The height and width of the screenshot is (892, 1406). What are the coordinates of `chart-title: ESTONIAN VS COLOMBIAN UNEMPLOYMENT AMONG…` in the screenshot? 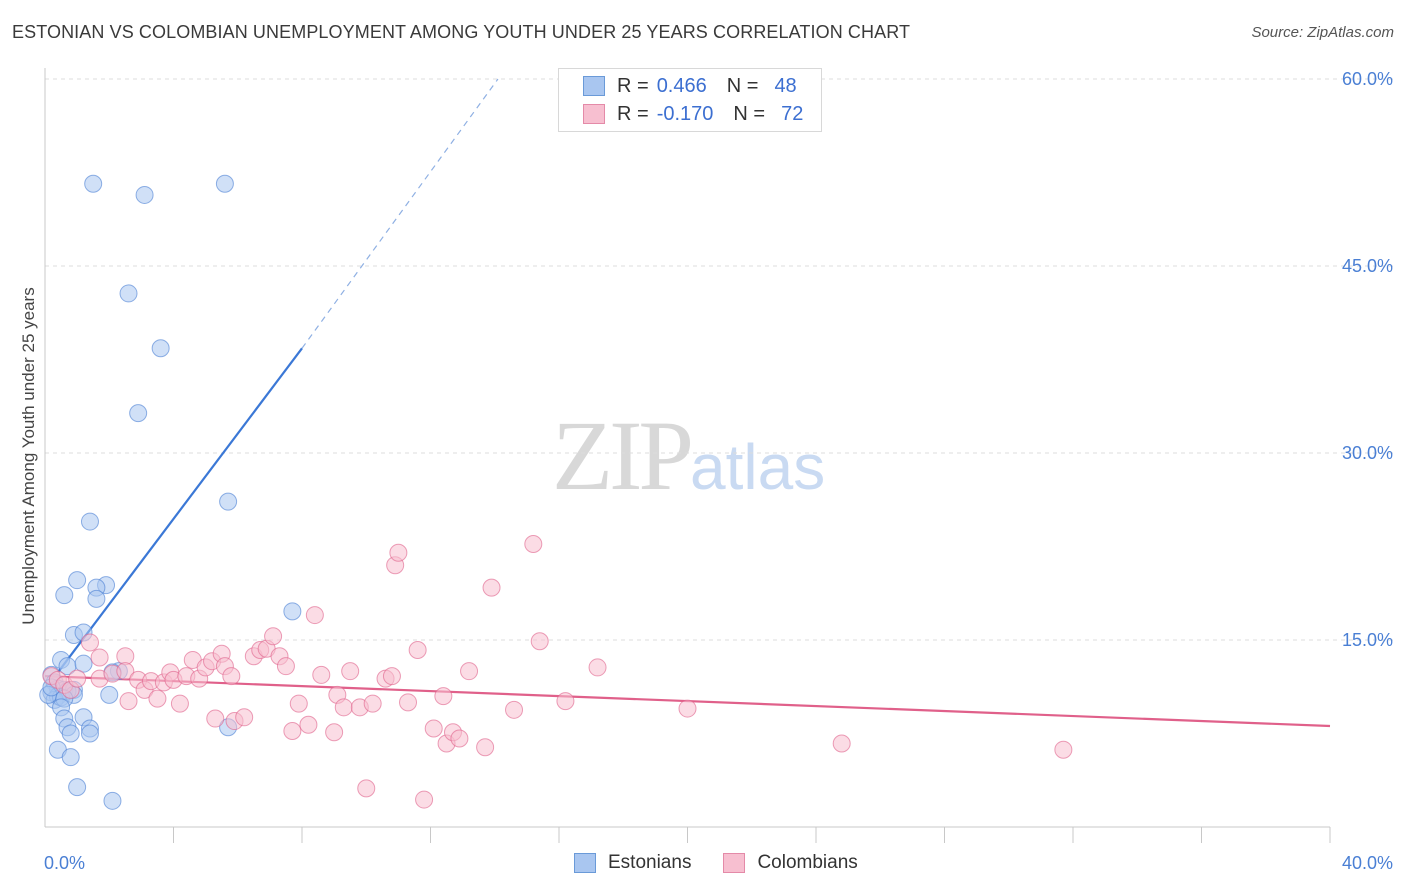 It's located at (461, 32).